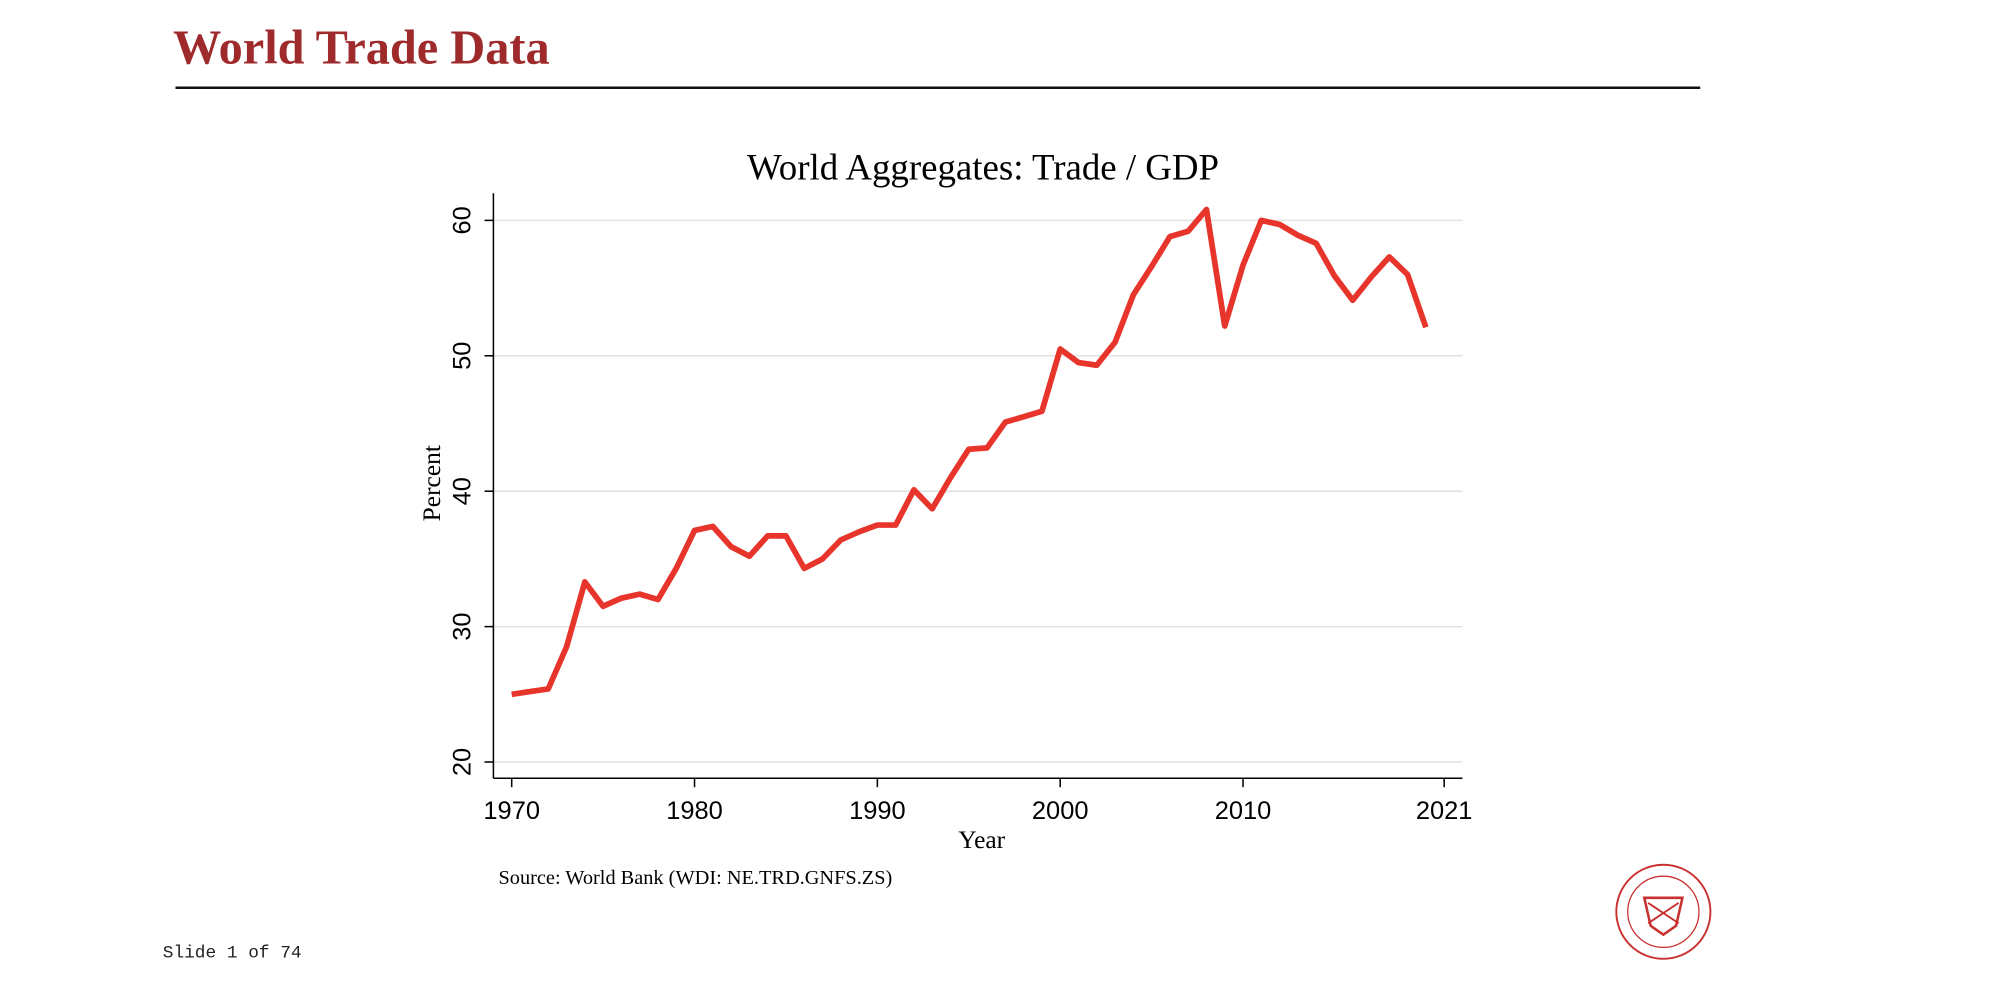  I want to click on x-tick-label: 2021, so click(1444, 811).